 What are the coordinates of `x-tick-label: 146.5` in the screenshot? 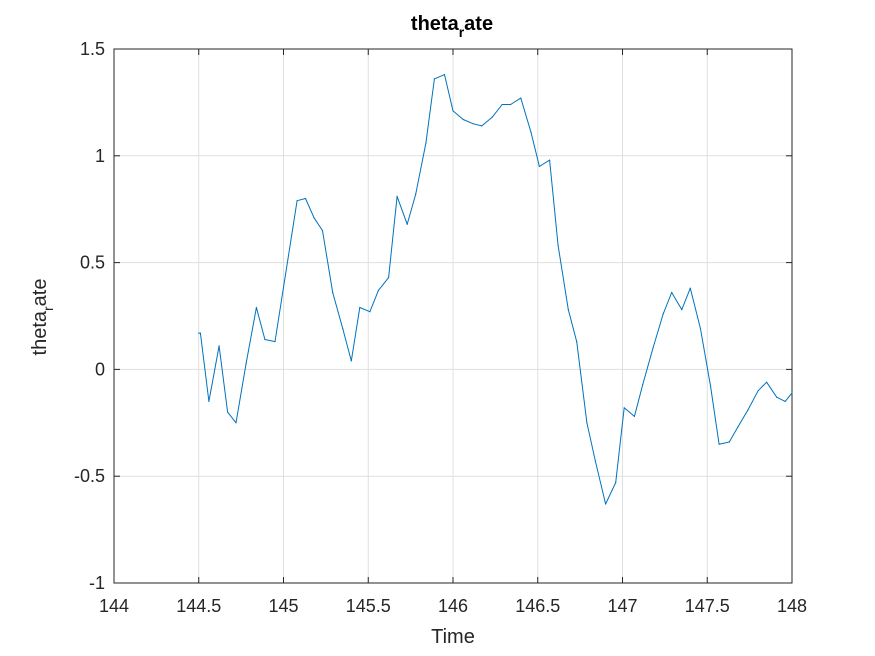 It's located at (537, 606).